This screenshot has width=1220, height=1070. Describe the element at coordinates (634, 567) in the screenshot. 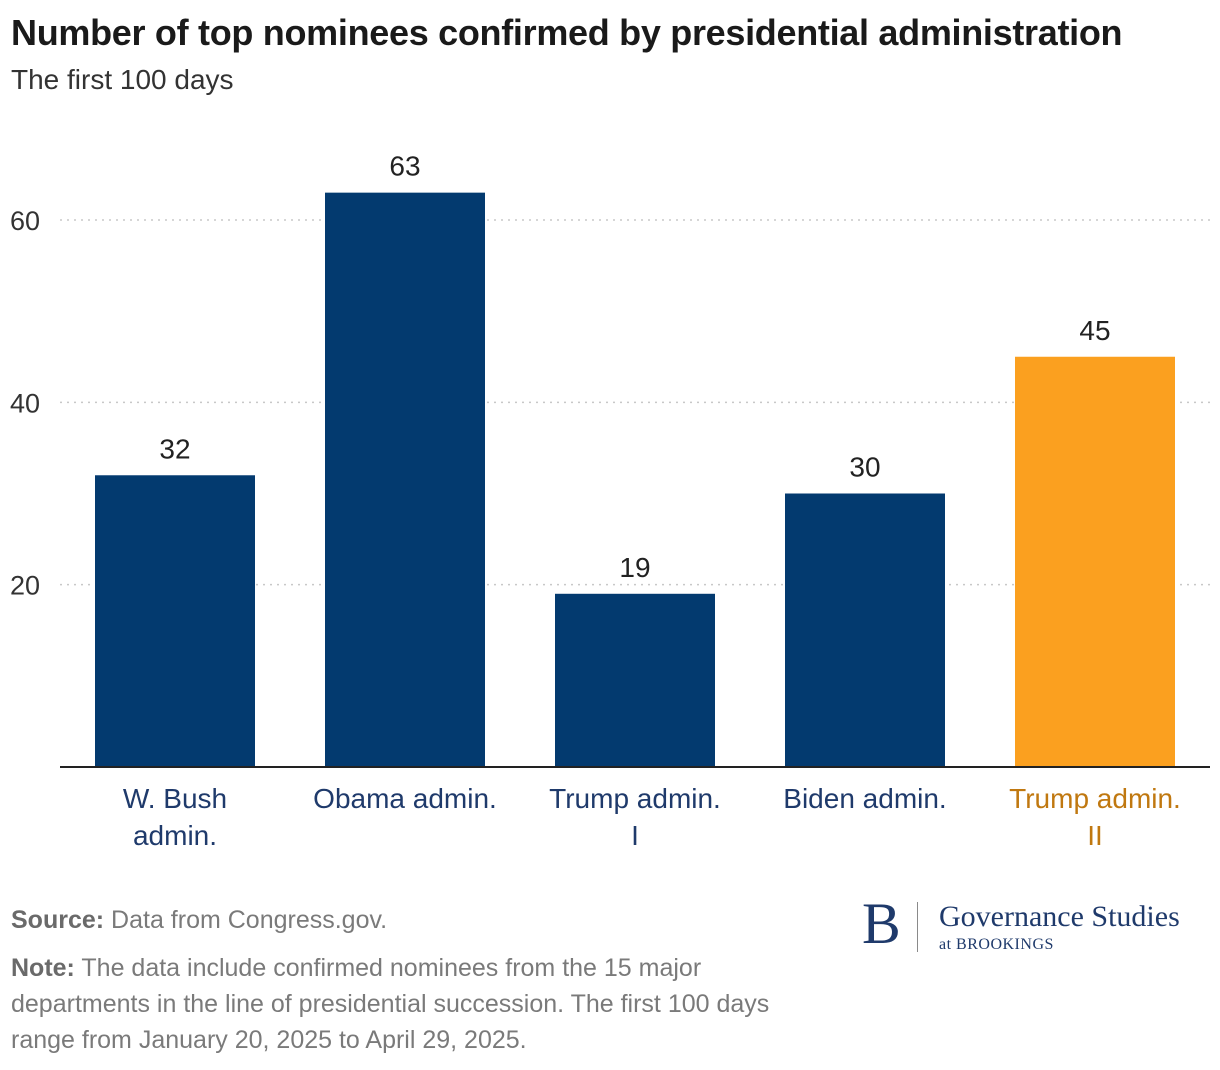

I see `data-label: 19` at that location.